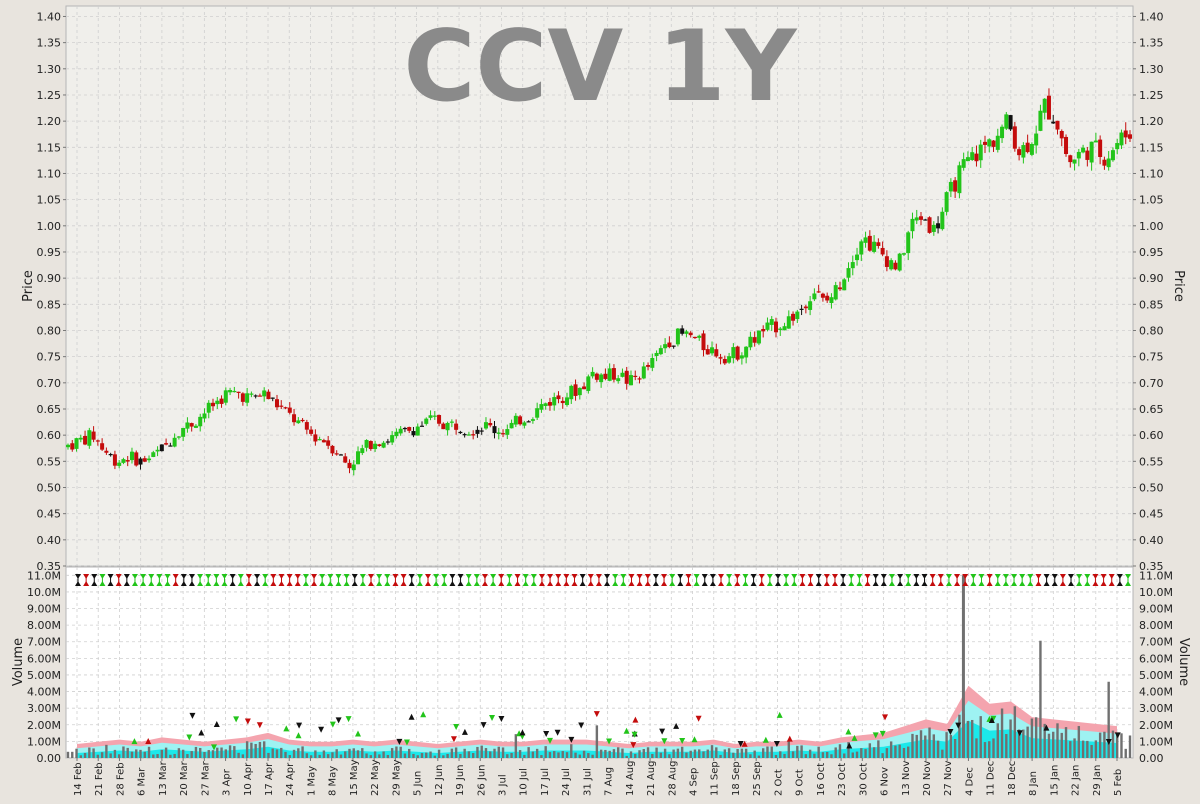  Describe the element at coordinates (227, 782) in the screenshot. I see `x-tick-label: 3 Apr` at that location.